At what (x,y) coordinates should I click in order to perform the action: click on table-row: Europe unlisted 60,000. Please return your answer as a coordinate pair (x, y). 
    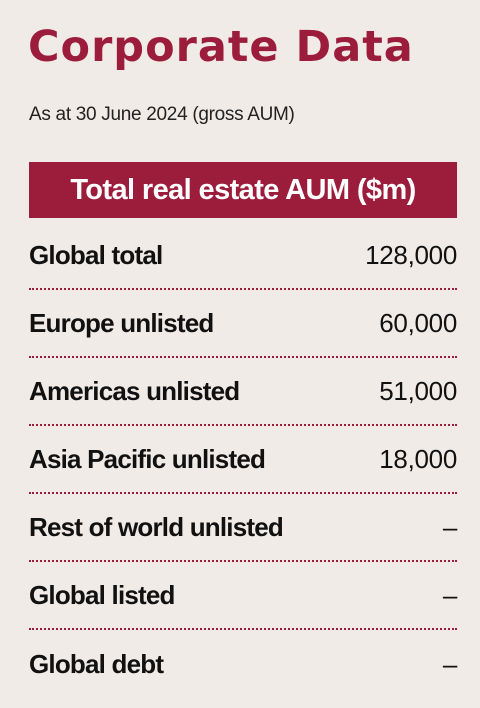
    Looking at the image, I should click on (243, 324).